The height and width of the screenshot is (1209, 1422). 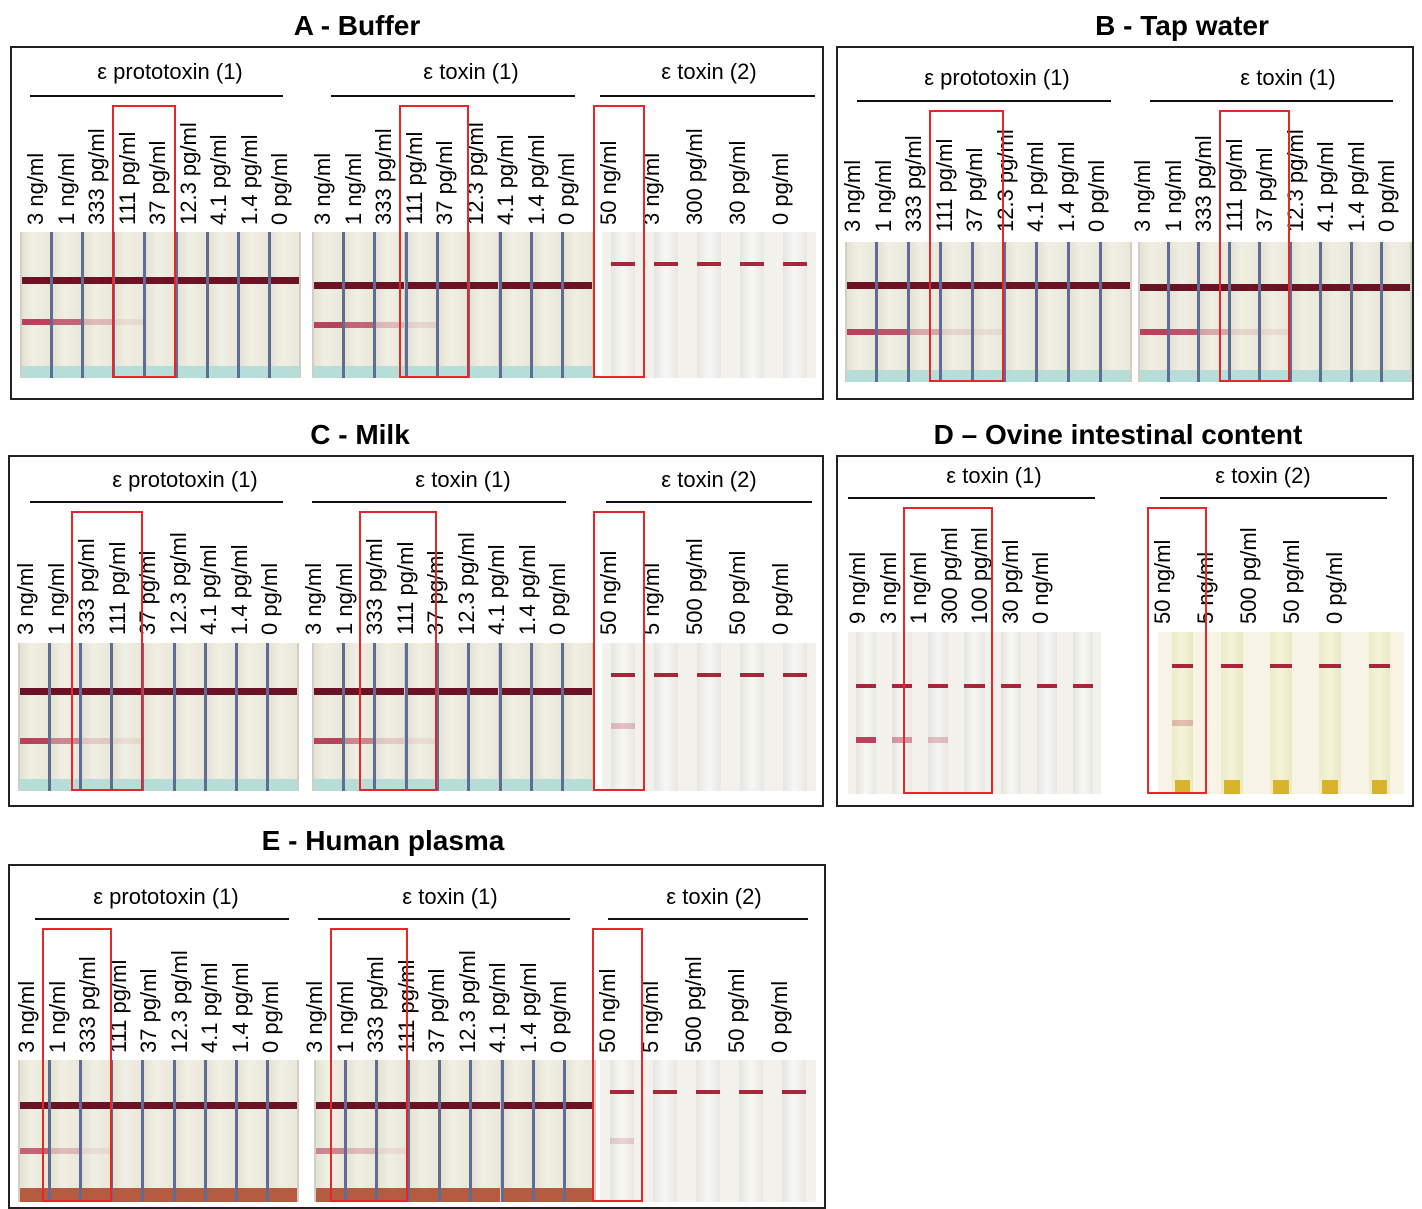 I want to click on concentration-label-text: 50 pg/ml, so click(x=736, y=1010).